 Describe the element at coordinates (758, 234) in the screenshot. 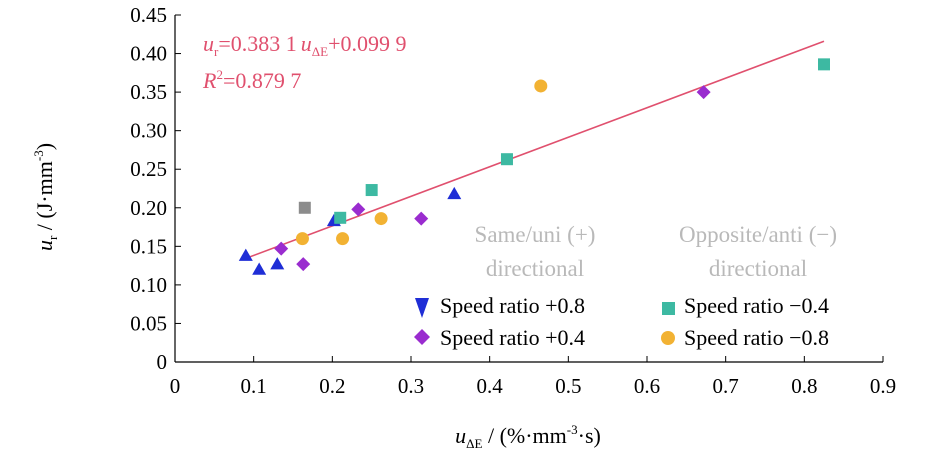

I see `region-label-opposite-line1: Opposite/anti (−)` at that location.